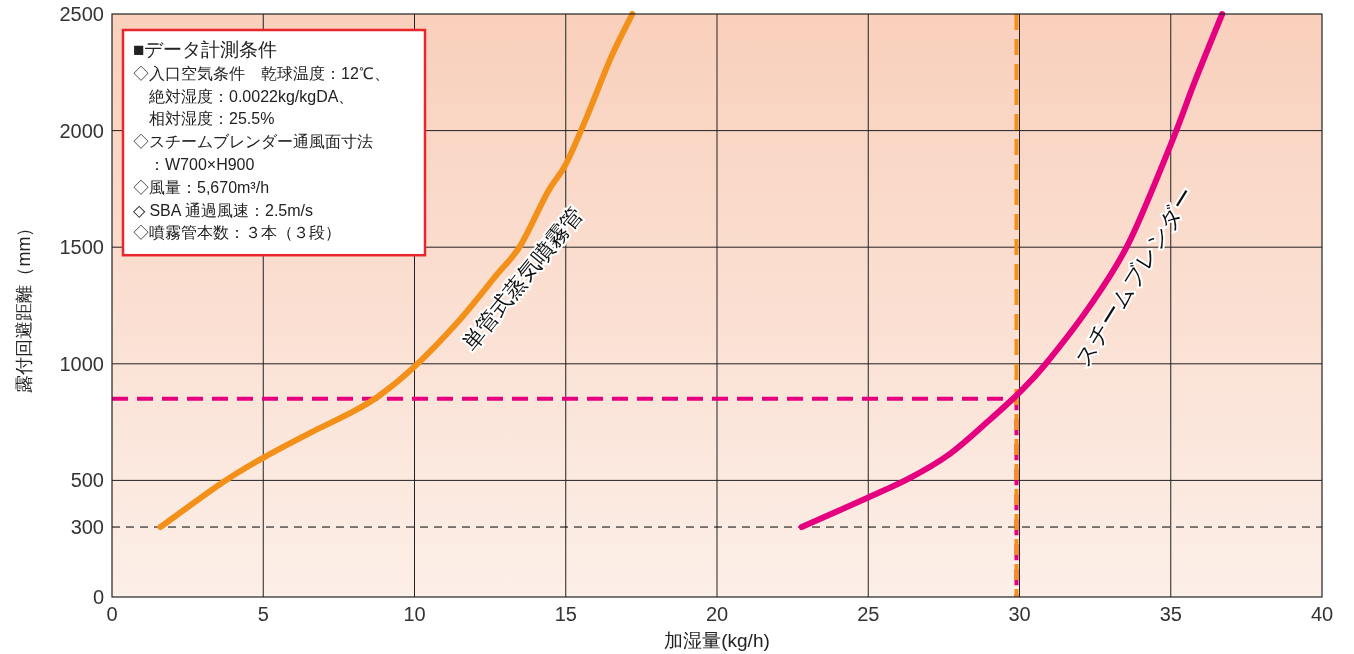 Image resolution: width=1354 pixels, height=654 pixels. Describe the element at coordinates (87, 480) in the screenshot. I see `y-tick-label: 500` at that location.